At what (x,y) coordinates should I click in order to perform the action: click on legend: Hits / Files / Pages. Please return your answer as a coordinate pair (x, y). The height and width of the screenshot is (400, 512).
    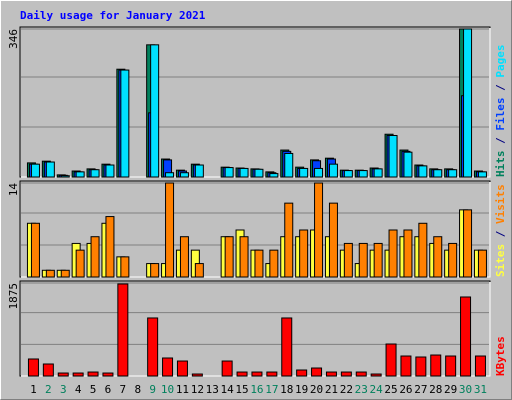
    Looking at the image, I should click on (500, 111).